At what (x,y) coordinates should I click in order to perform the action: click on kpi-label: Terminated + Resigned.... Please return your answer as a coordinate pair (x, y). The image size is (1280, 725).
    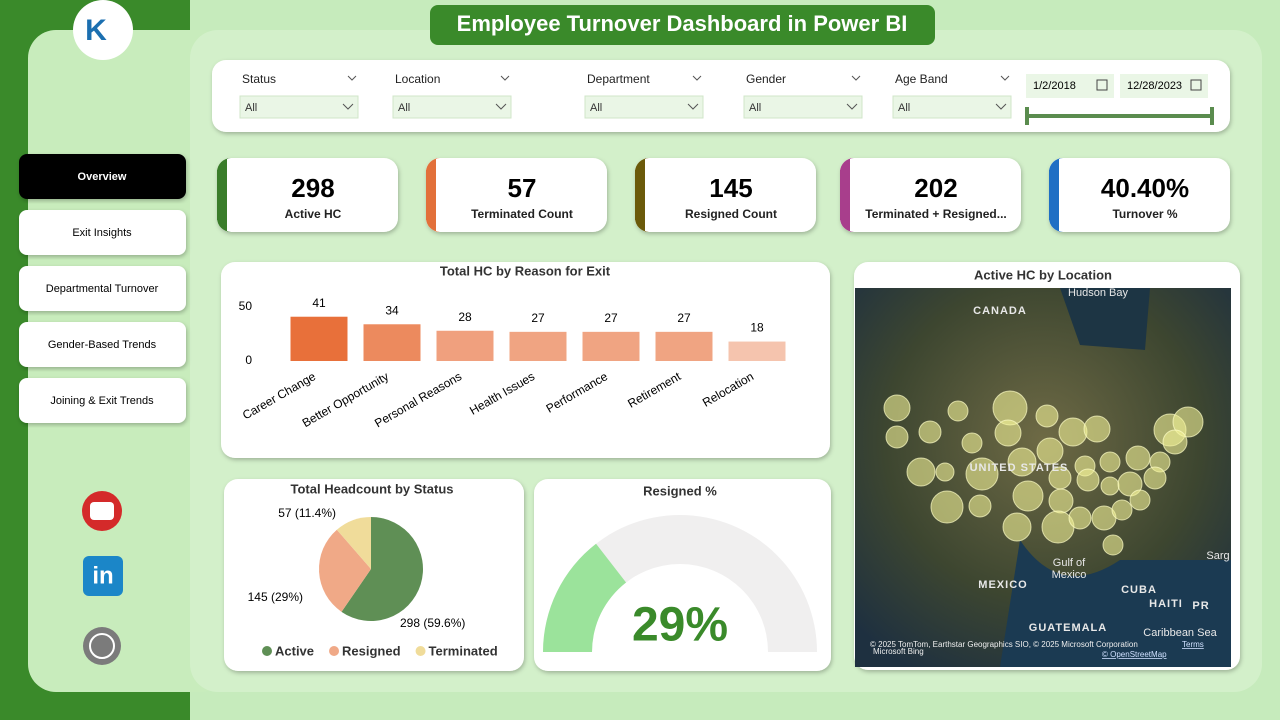
    Looking at the image, I should click on (935, 214).